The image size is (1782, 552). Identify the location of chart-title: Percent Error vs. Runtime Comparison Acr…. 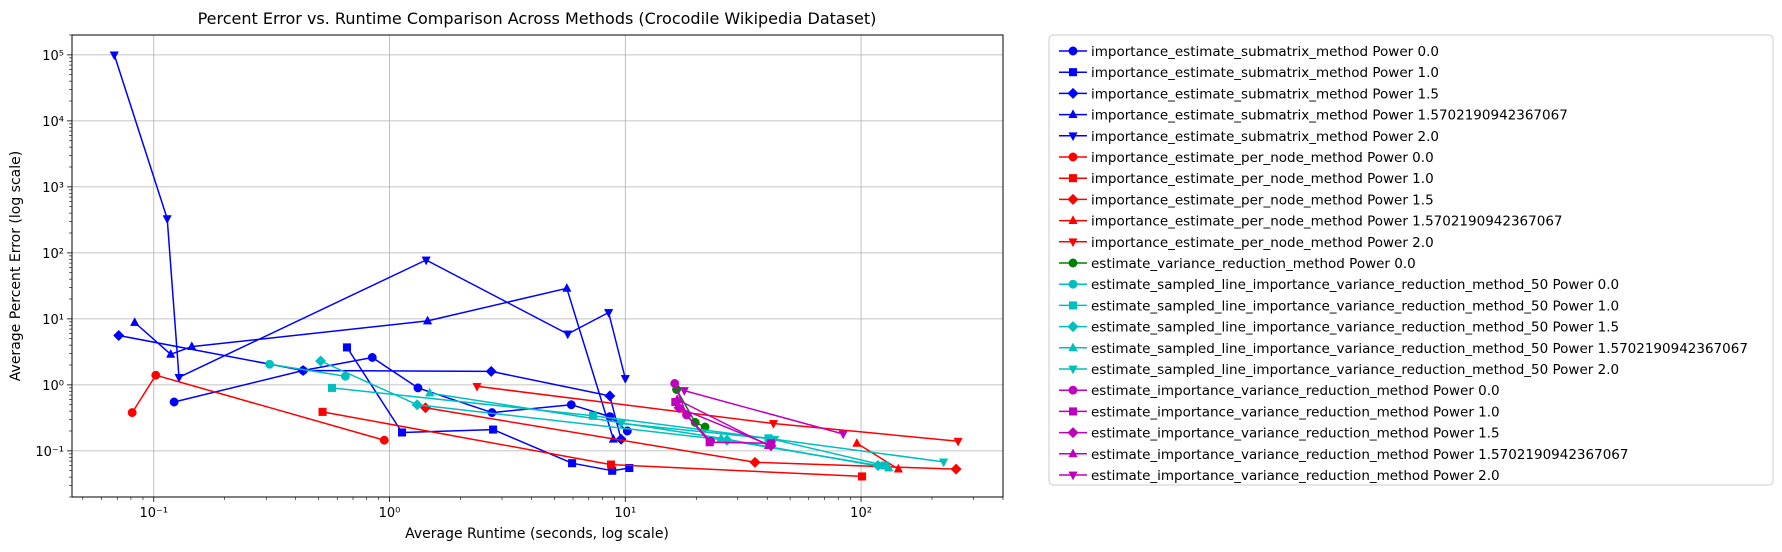
(537, 18).